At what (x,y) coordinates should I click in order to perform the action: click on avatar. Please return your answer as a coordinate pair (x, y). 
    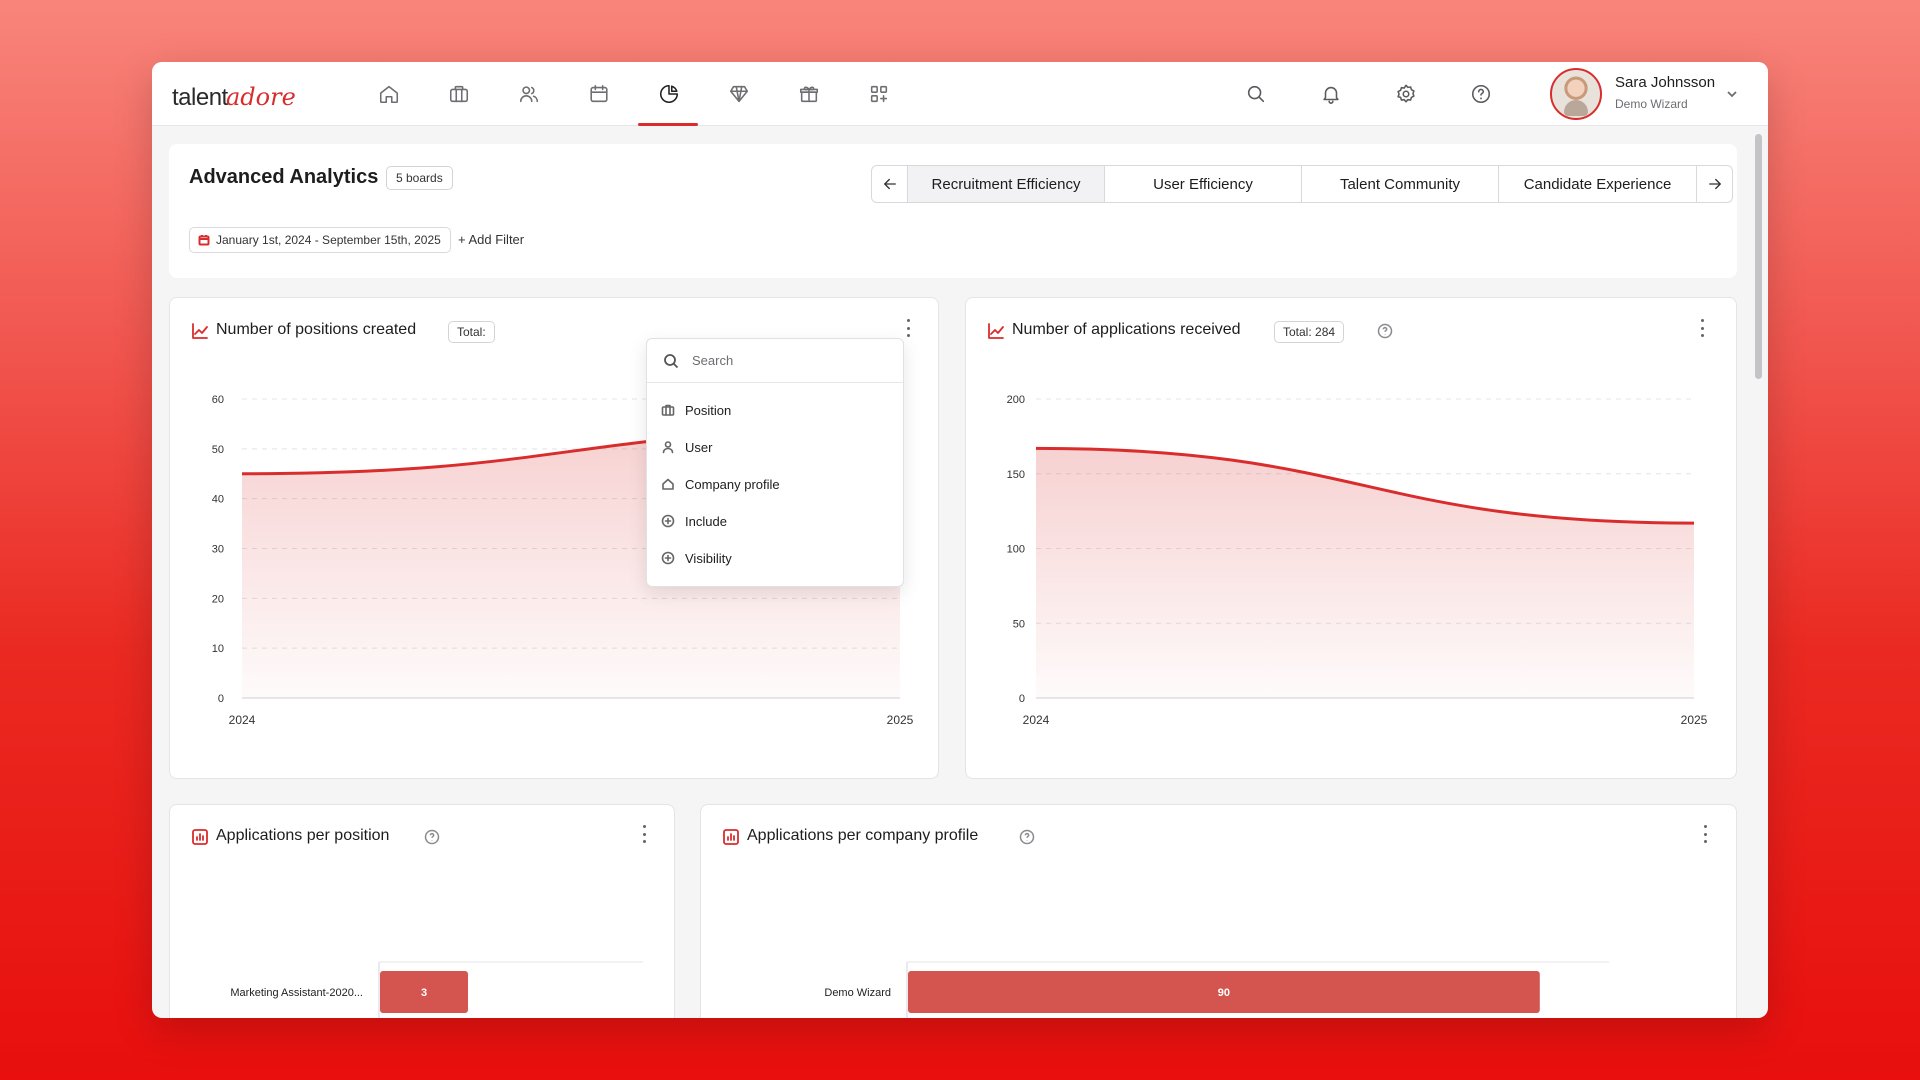
    Looking at the image, I should click on (1576, 94).